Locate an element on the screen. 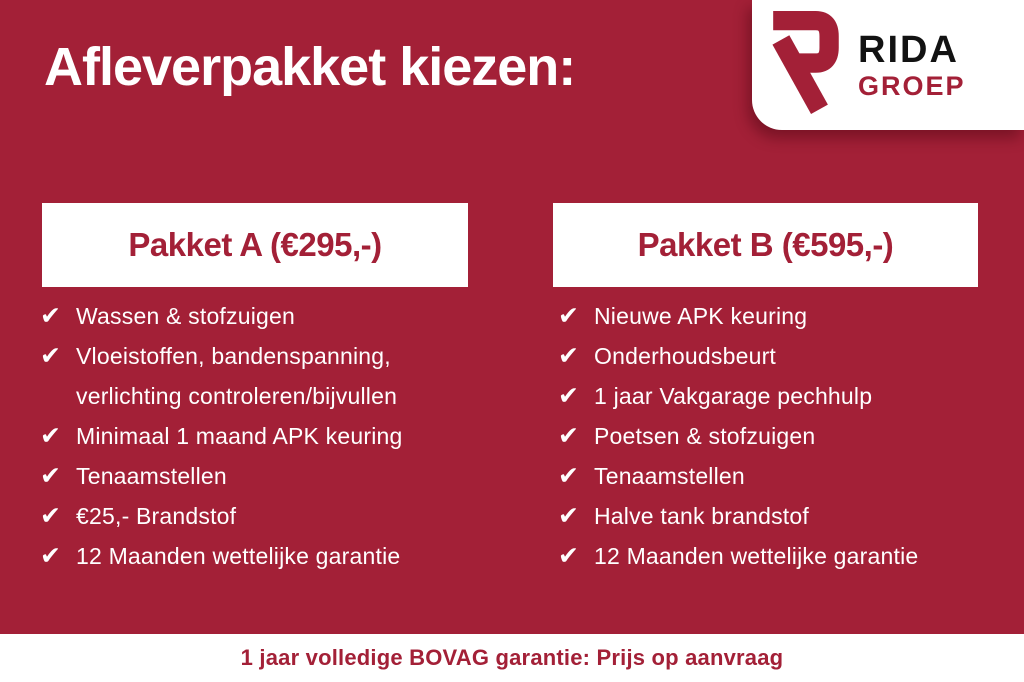 The width and height of the screenshot is (1024, 682). checklist-item-label: Minimaal 1 maand APK keuring is located at coordinates (239, 436).